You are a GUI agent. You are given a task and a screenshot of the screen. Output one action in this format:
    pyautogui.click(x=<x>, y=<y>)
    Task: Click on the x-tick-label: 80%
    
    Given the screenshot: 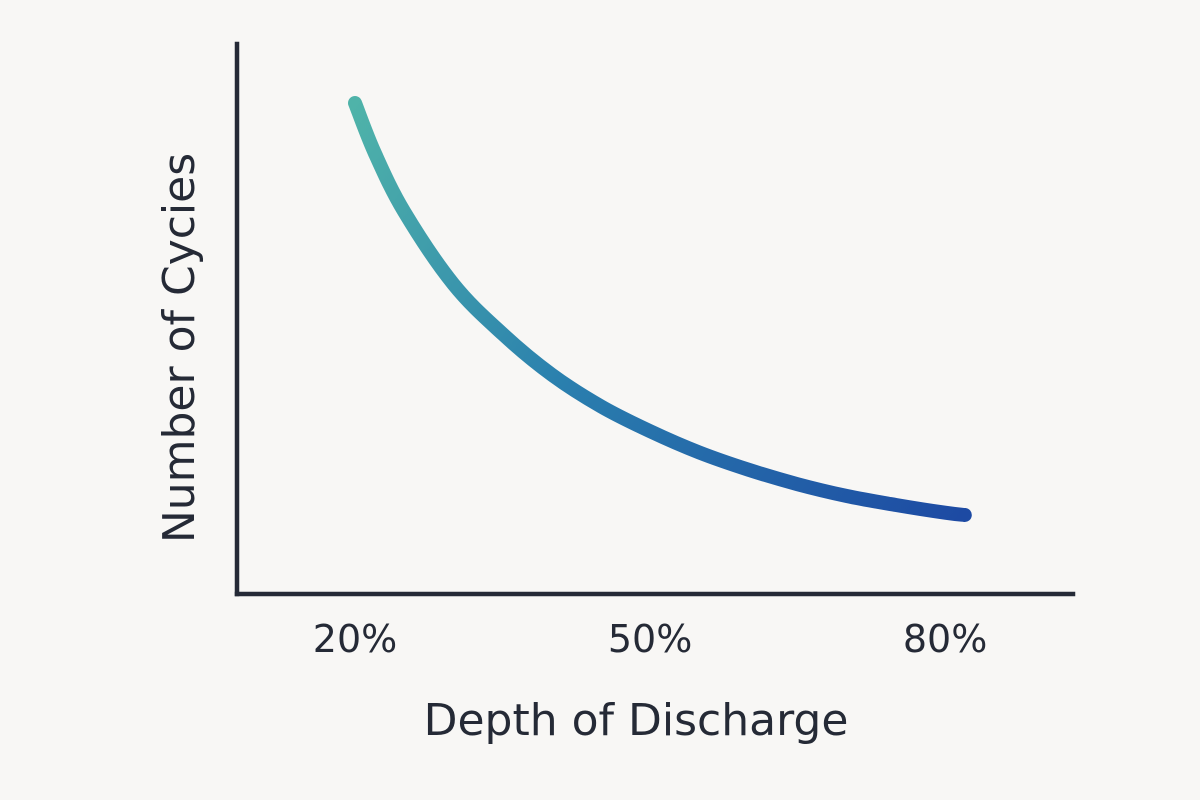 What is the action you would take?
    pyautogui.click(x=945, y=639)
    